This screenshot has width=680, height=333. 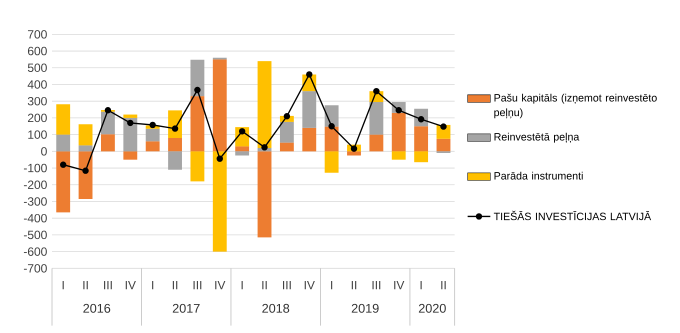 I want to click on y-tick-label: -600, so click(x=35, y=251).